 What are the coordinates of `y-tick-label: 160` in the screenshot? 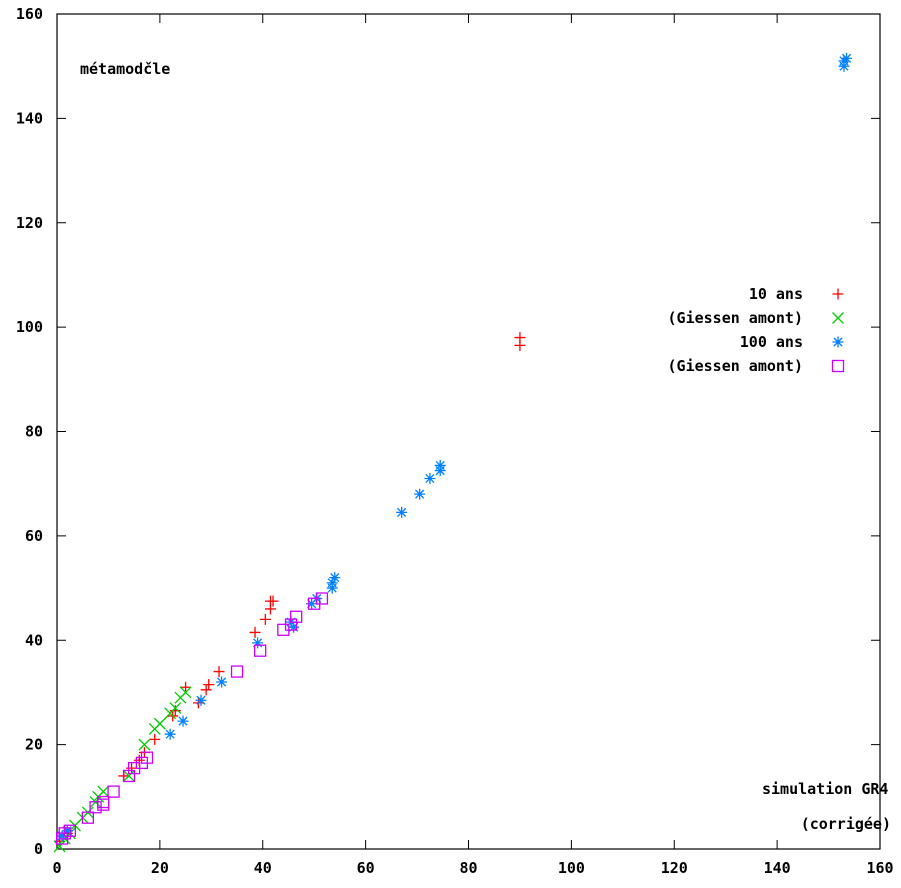 It's located at (29, 14).